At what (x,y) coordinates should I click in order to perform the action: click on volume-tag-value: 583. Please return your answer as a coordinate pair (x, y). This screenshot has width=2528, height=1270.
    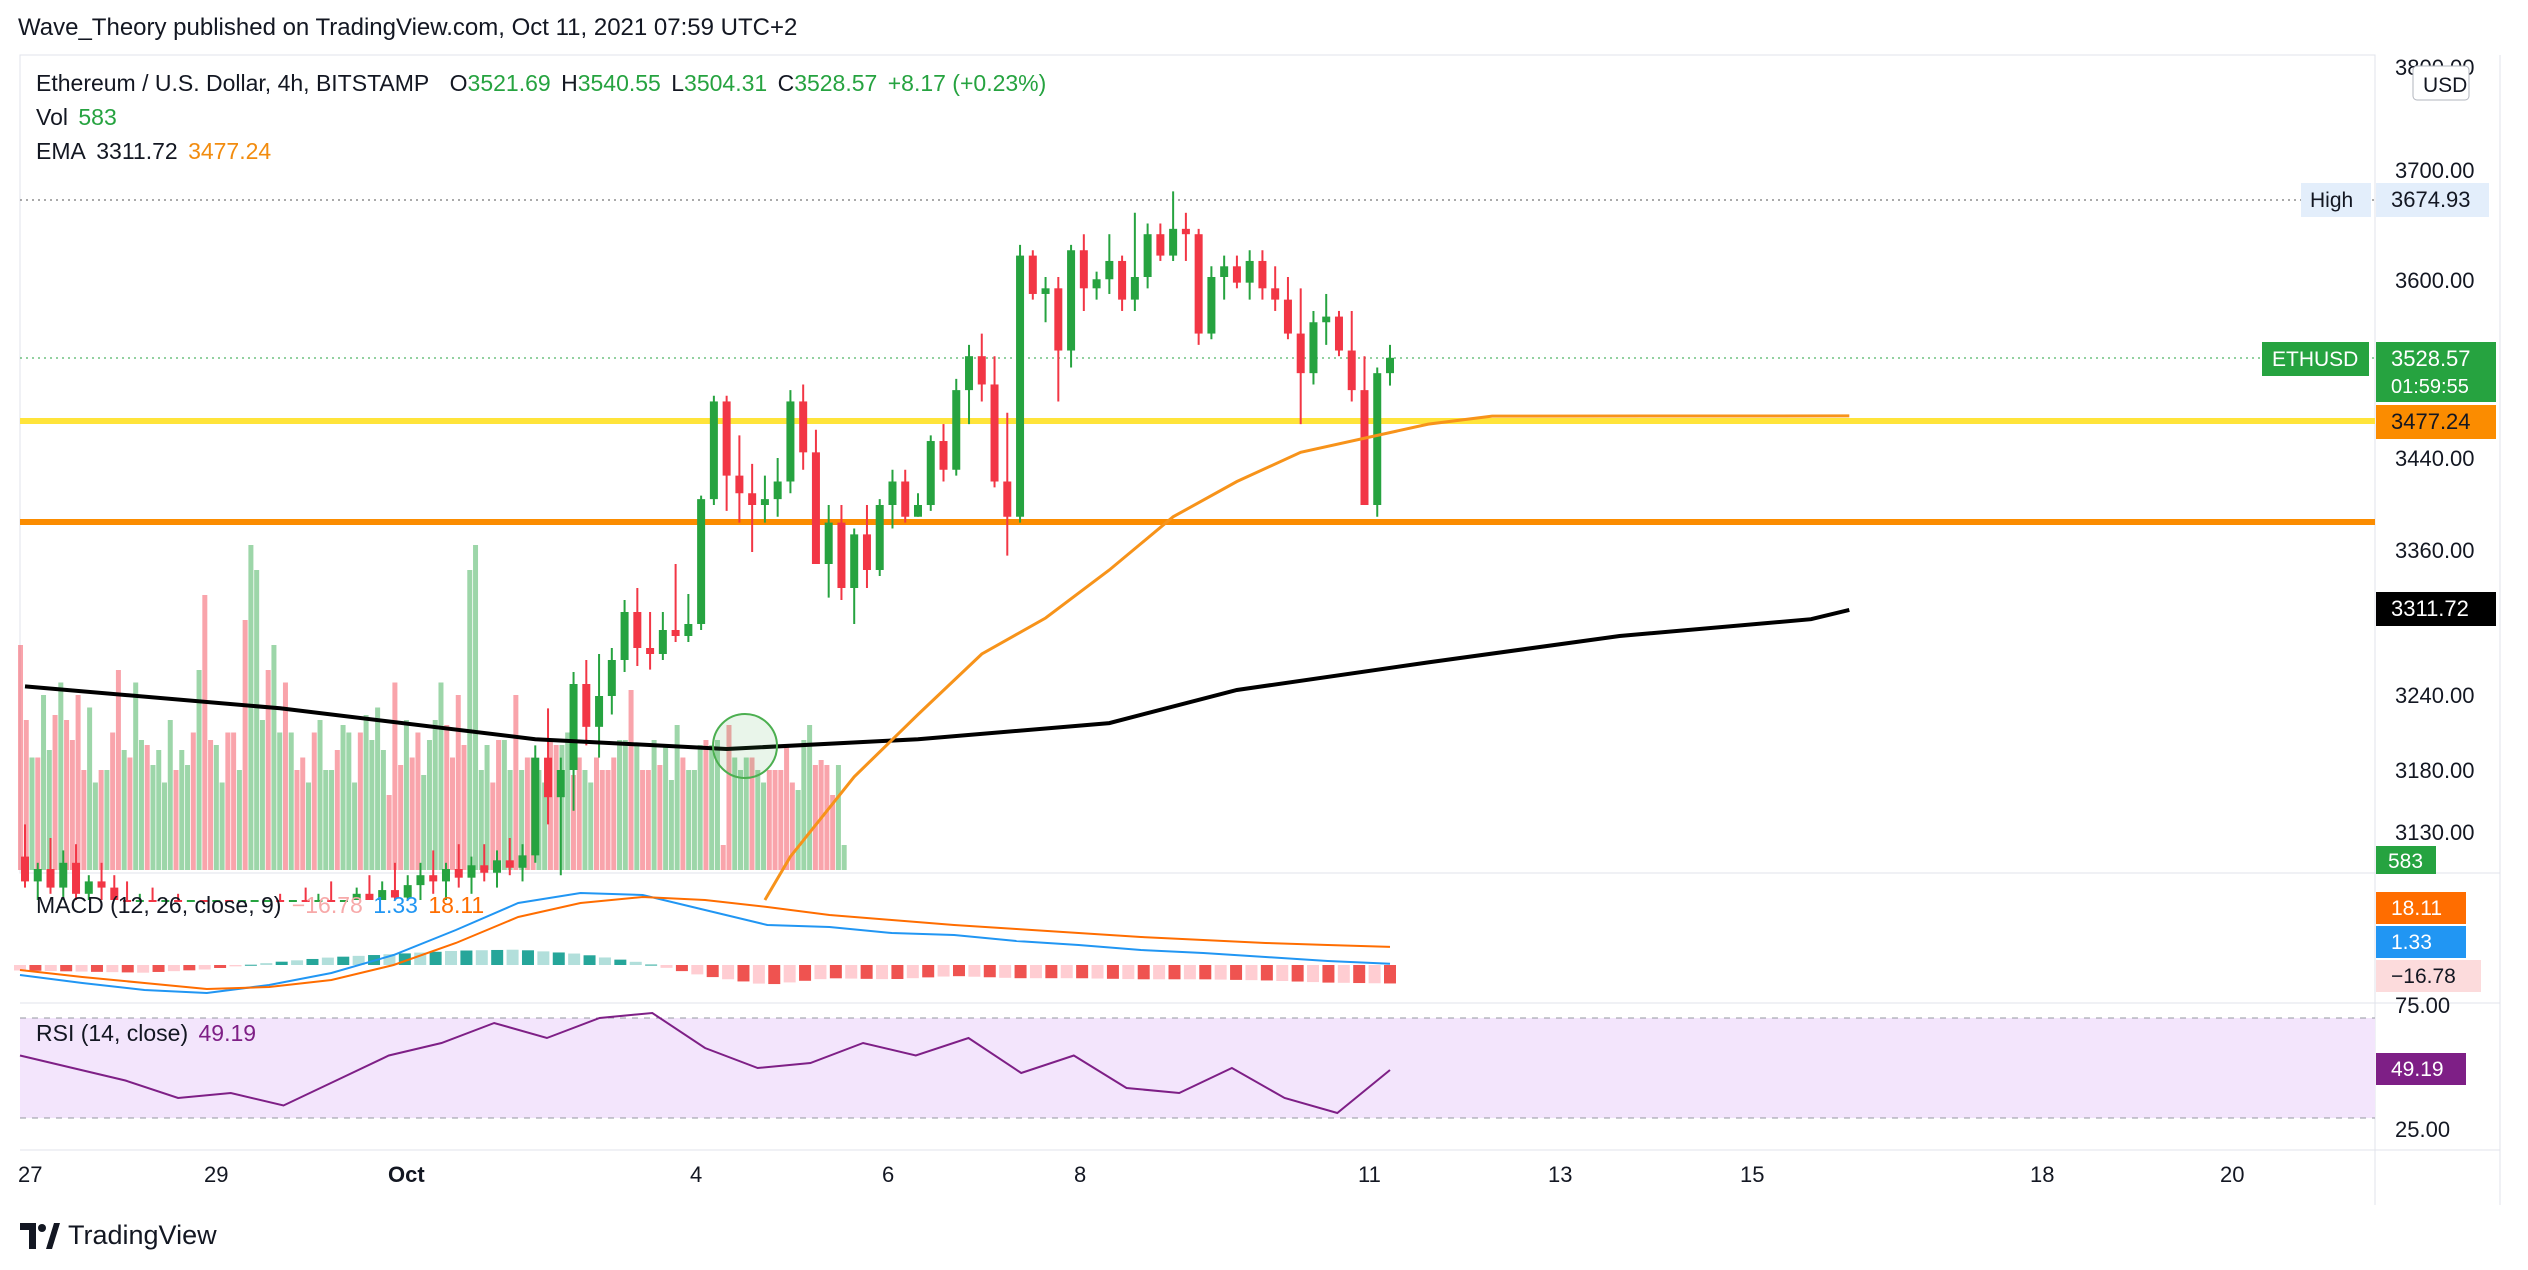
    Looking at the image, I should click on (2405, 861).